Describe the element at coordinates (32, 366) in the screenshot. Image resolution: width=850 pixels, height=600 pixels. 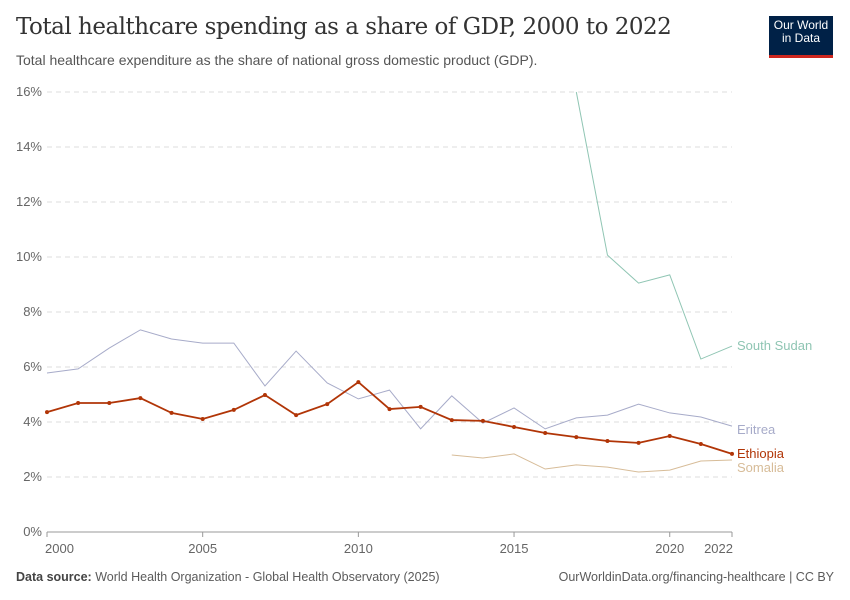
I see `y-tick-label: 6%` at that location.